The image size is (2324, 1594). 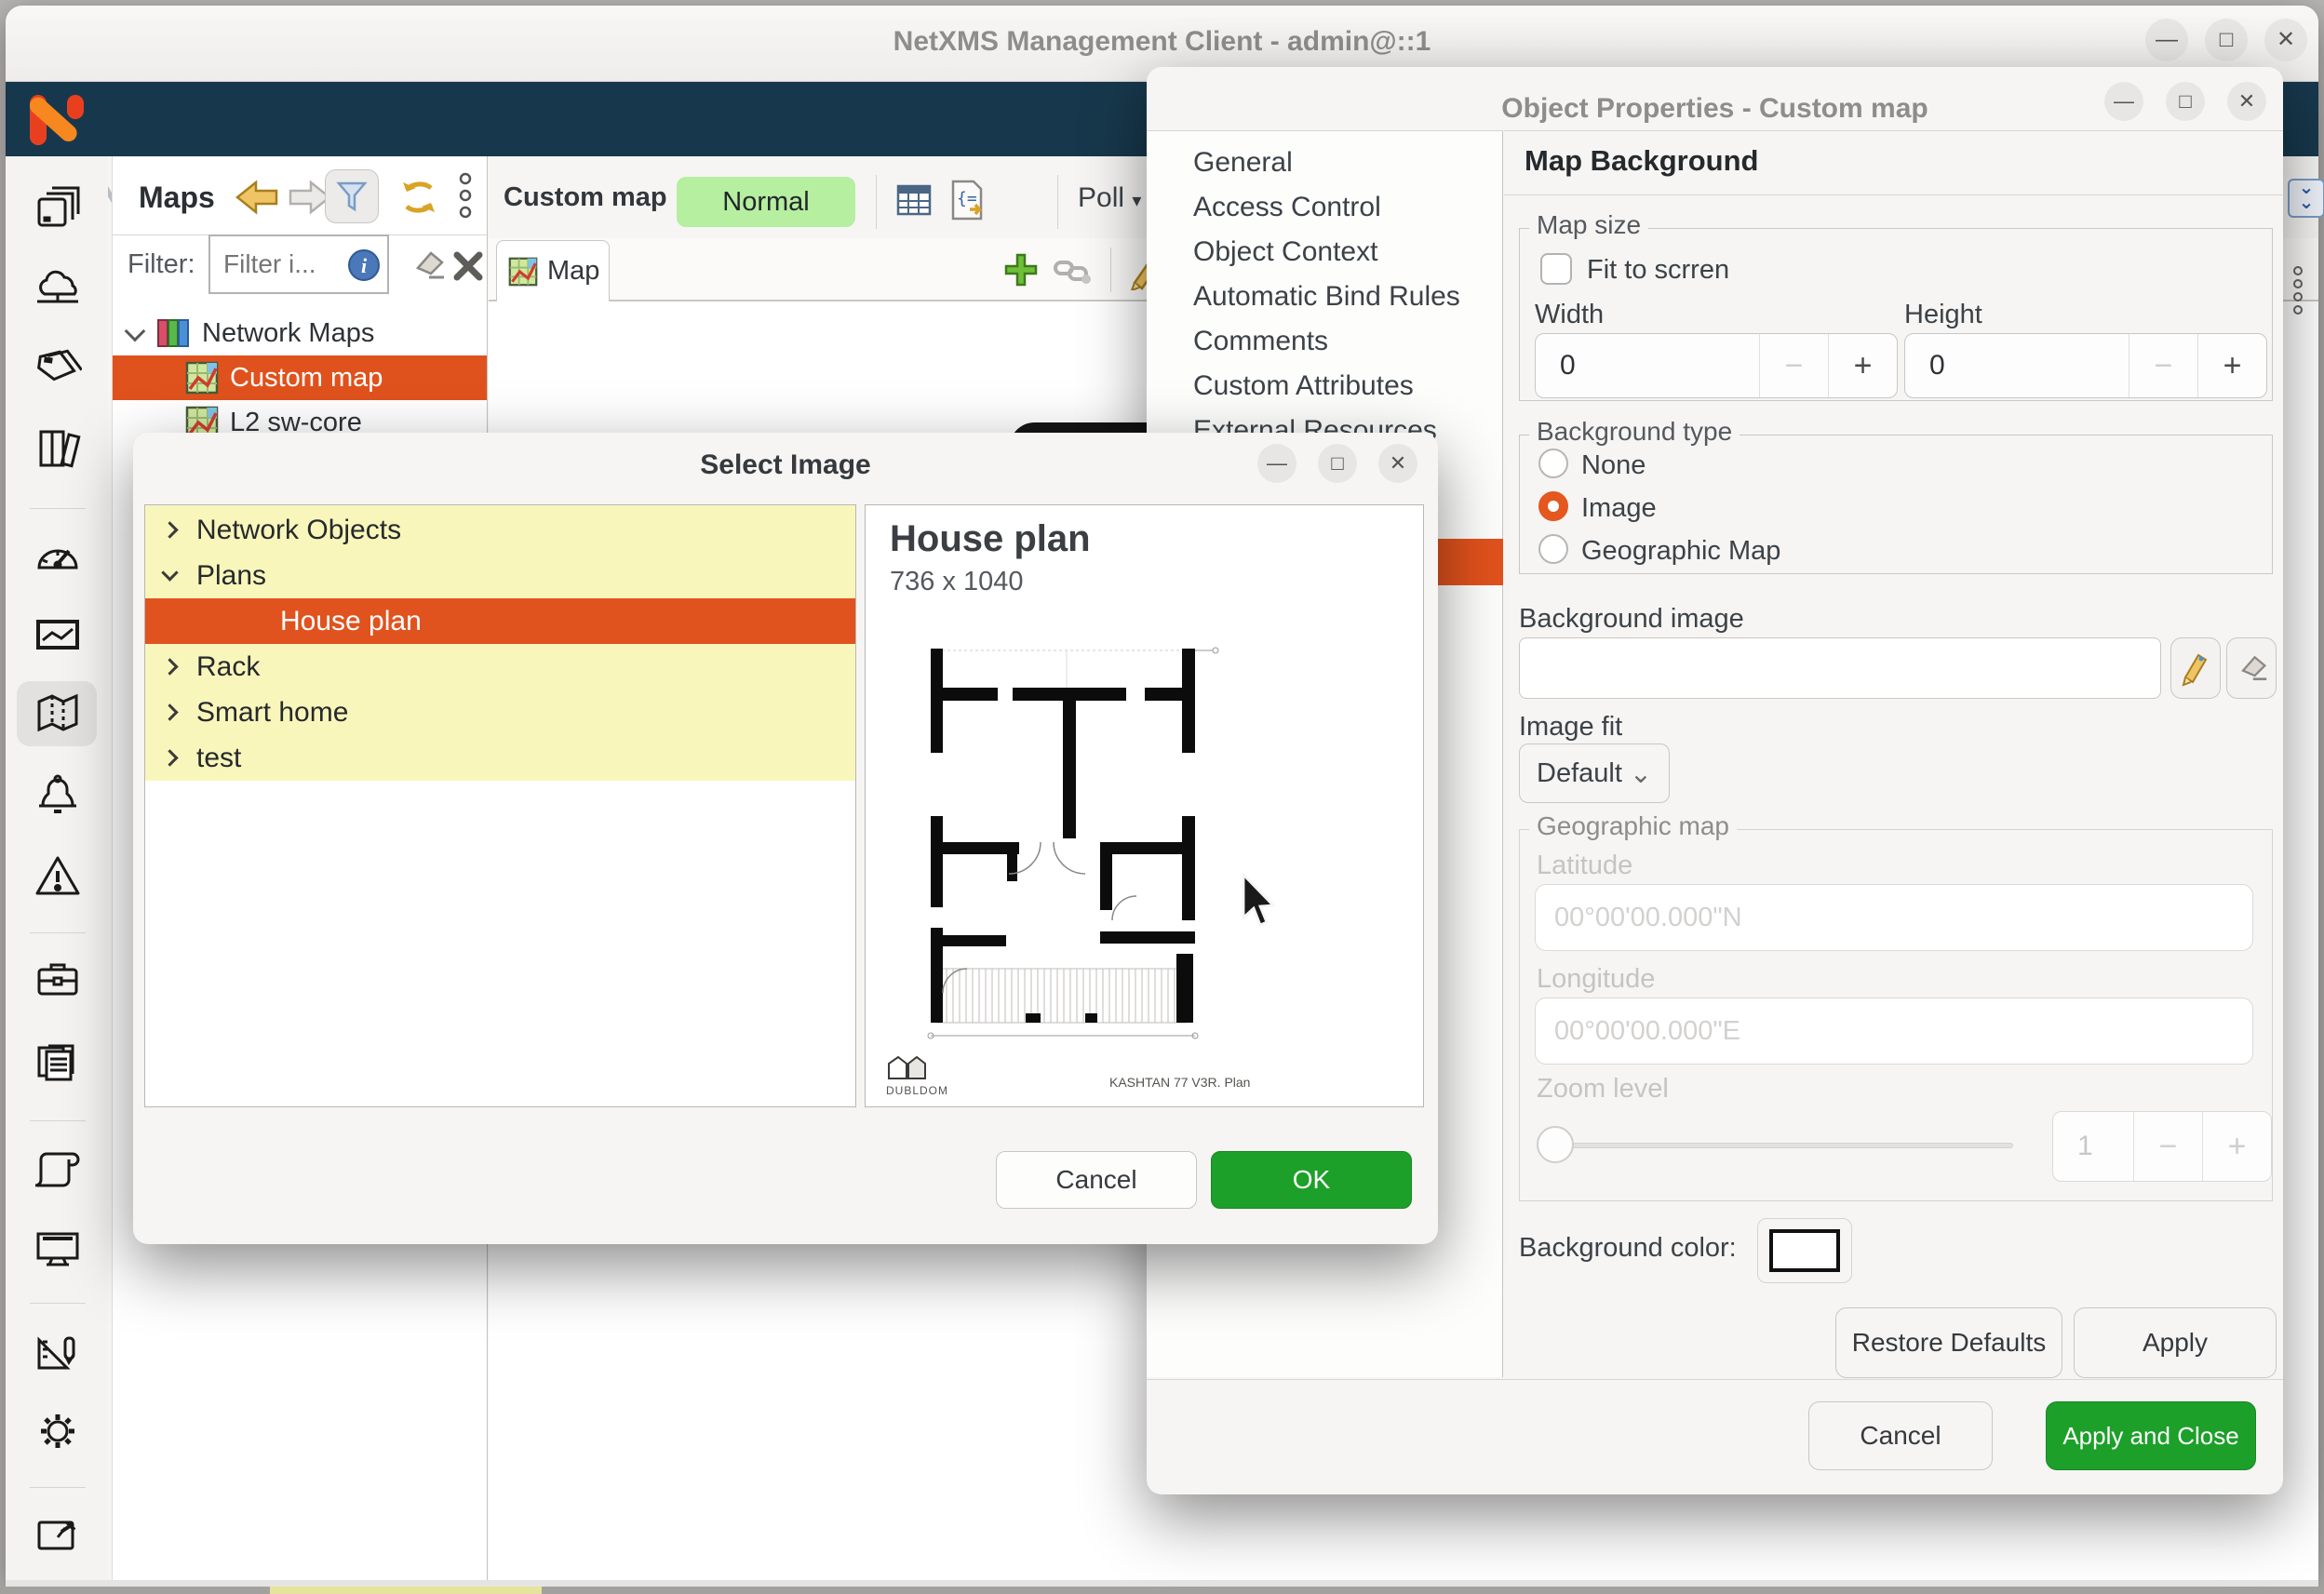 What do you see at coordinates (1596, 979) in the screenshot?
I see `longitude-label: Longitude` at bounding box center [1596, 979].